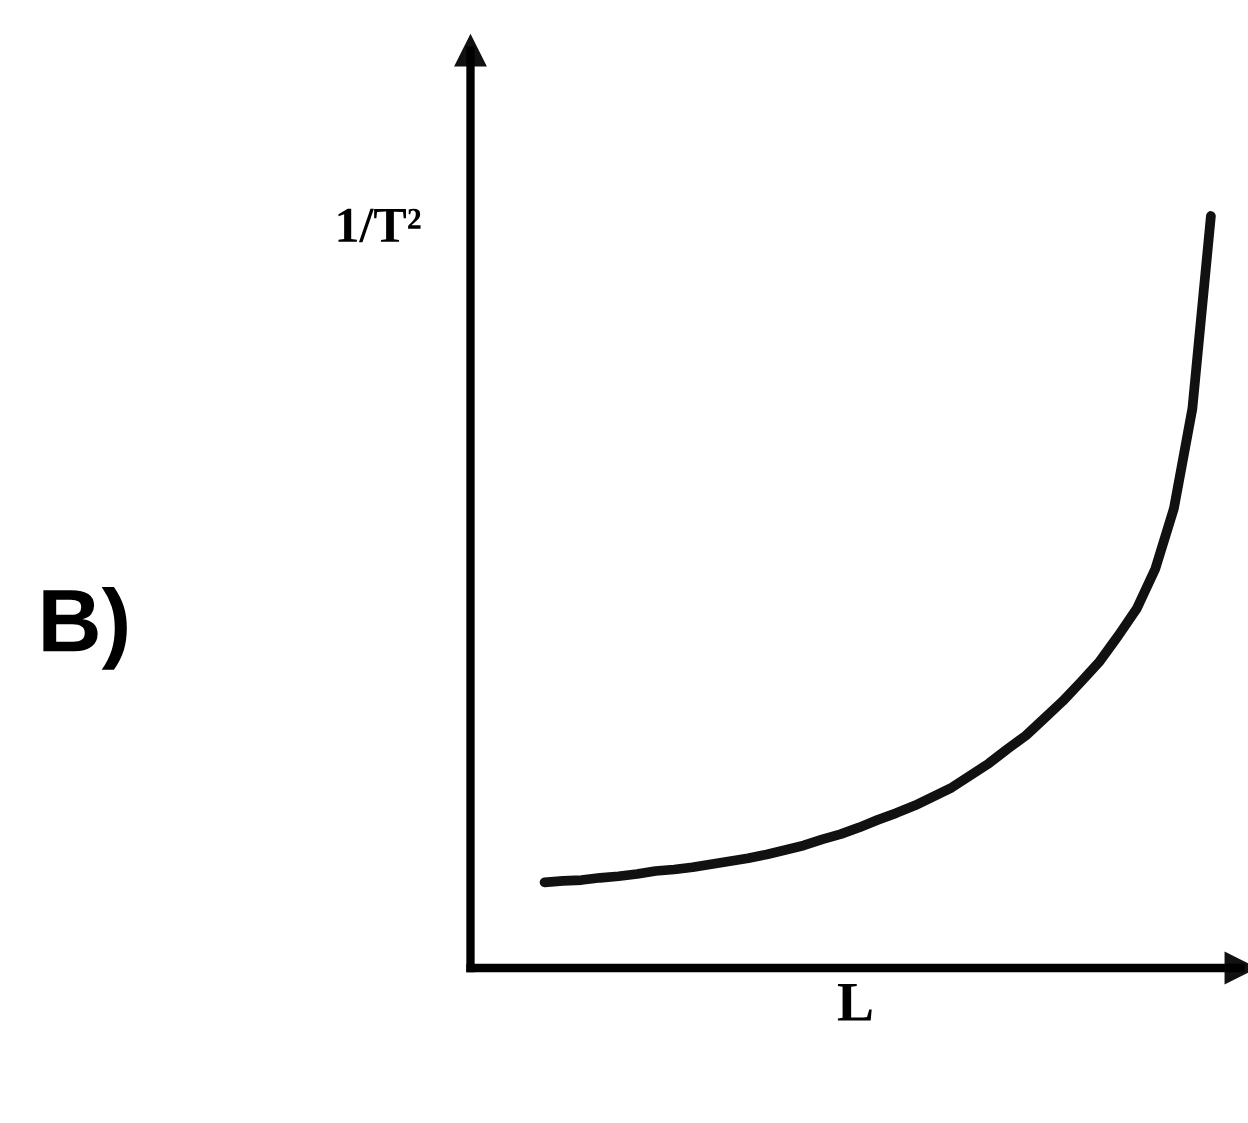 The height and width of the screenshot is (1123, 1248). I want to click on x-axis-title: L, so click(854, 1002).